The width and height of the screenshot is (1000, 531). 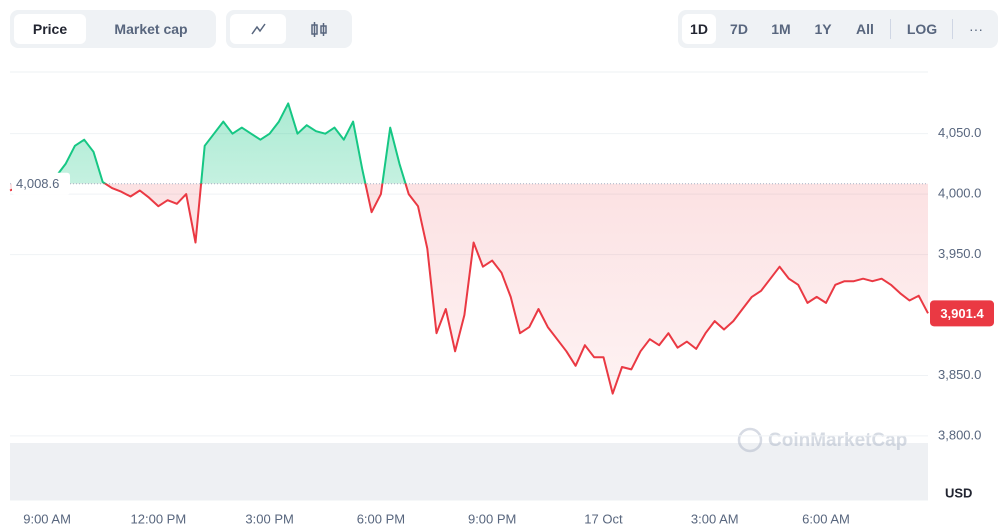 I want to click on range-button: 1M, so click(x=781, y=29).